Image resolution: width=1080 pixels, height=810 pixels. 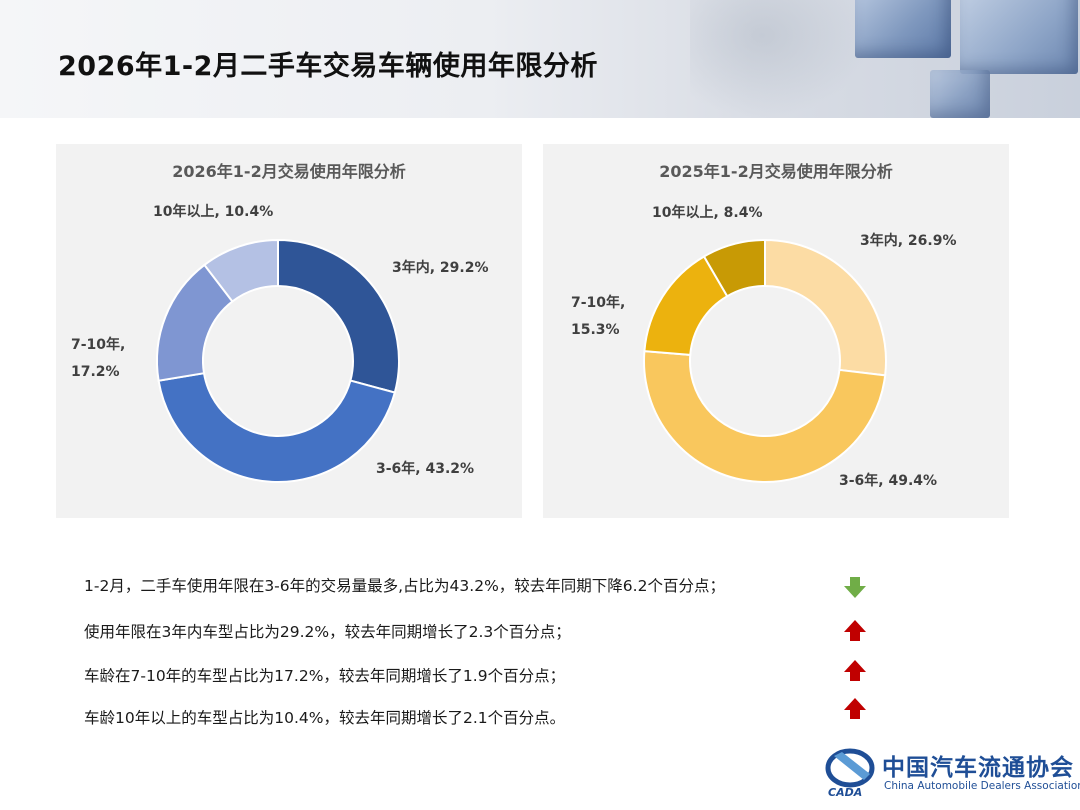 What do you see at coordinates (780, 59) in the screenshot?
I see `map-decoration` at bounding box center [780, 59].